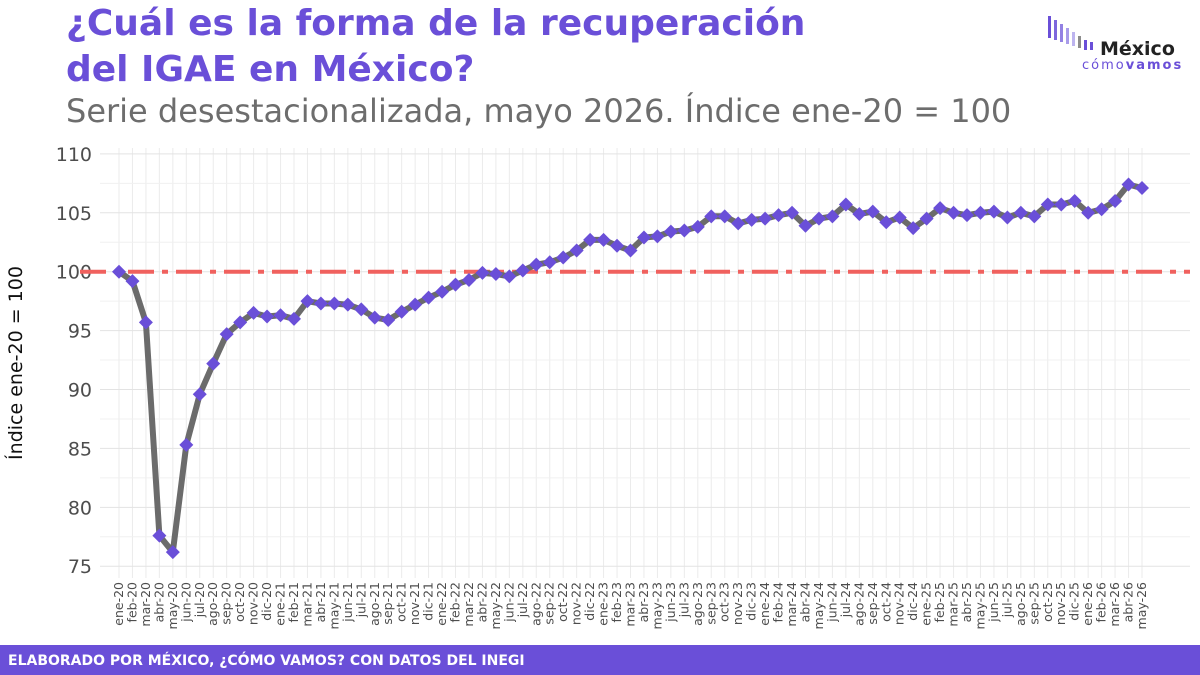  What do you see at coordinates (724, 602) in the screenshot?
I see `x-tick-label: oct-23` at bounding box center [724, 602].